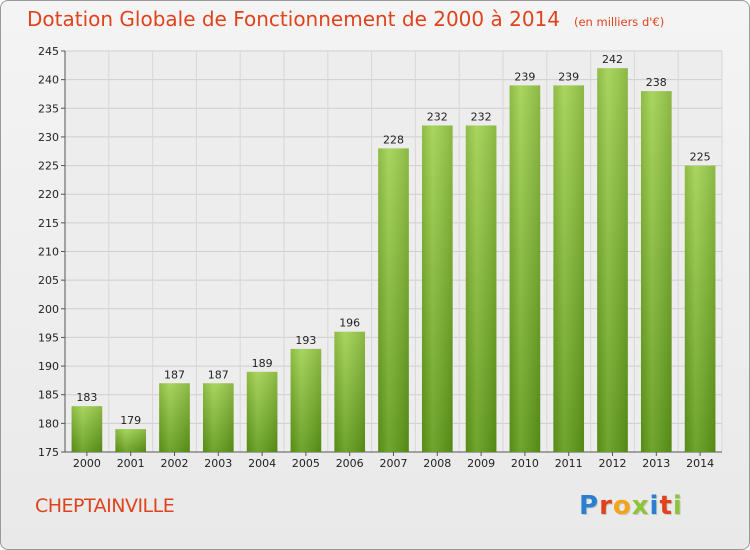 The height and width of the screenshot is (550, 750). Describe the element at coordinates (525, 463) in the screenshot. I see `x-tick-label: 2010` at that location.